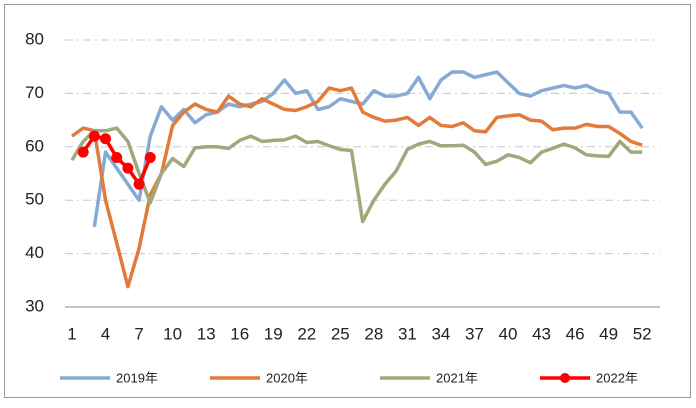 The image size is (696, 408). I want to click on x-tick-label: 28, so click(373, 333).